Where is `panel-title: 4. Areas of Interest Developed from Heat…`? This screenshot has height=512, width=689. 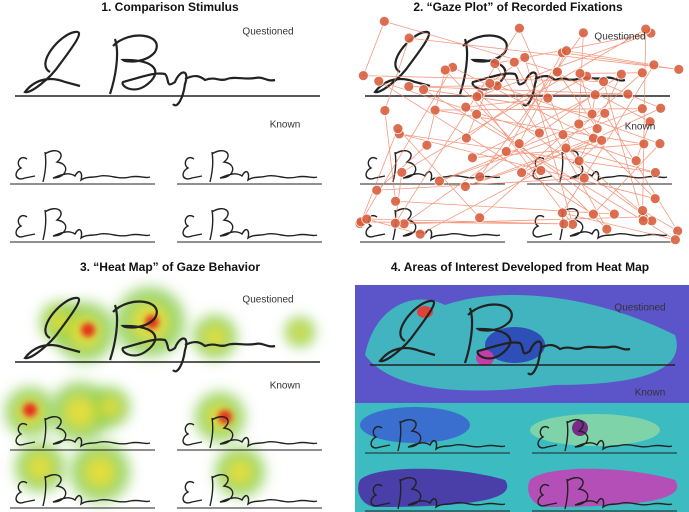
panel-title: 4. Areas of Interest Developed from Heat… is located at coordinates (520, 267).